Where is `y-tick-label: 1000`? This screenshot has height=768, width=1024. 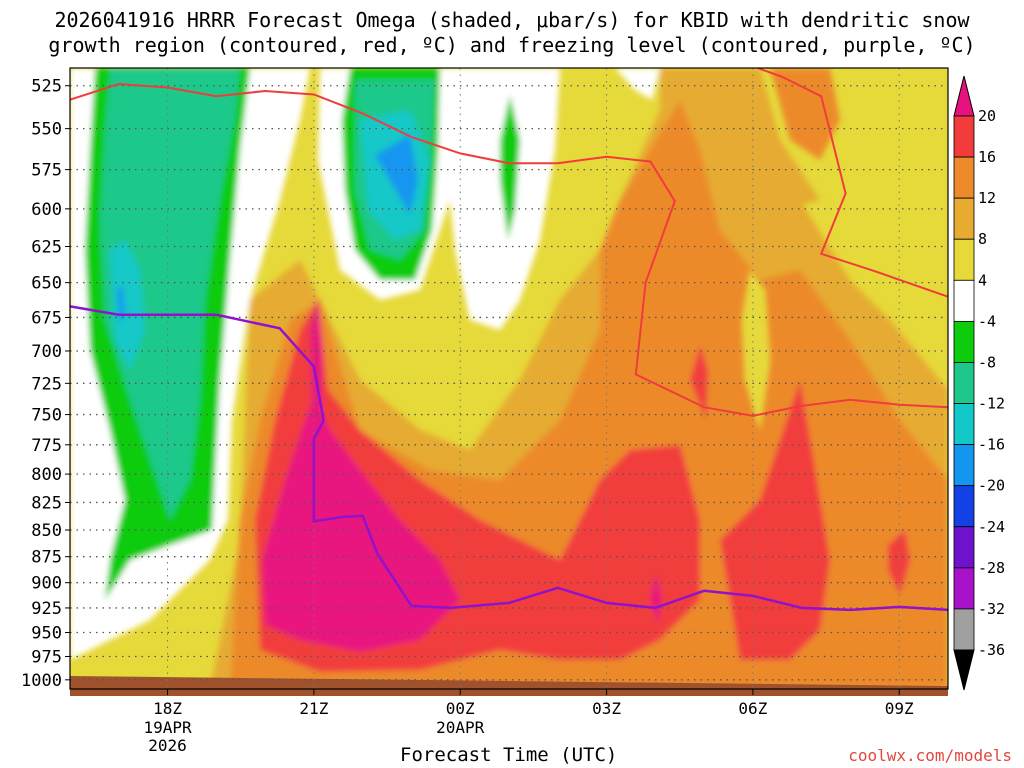 y-tick-label: 1000 is located at coordinates (41, 681).